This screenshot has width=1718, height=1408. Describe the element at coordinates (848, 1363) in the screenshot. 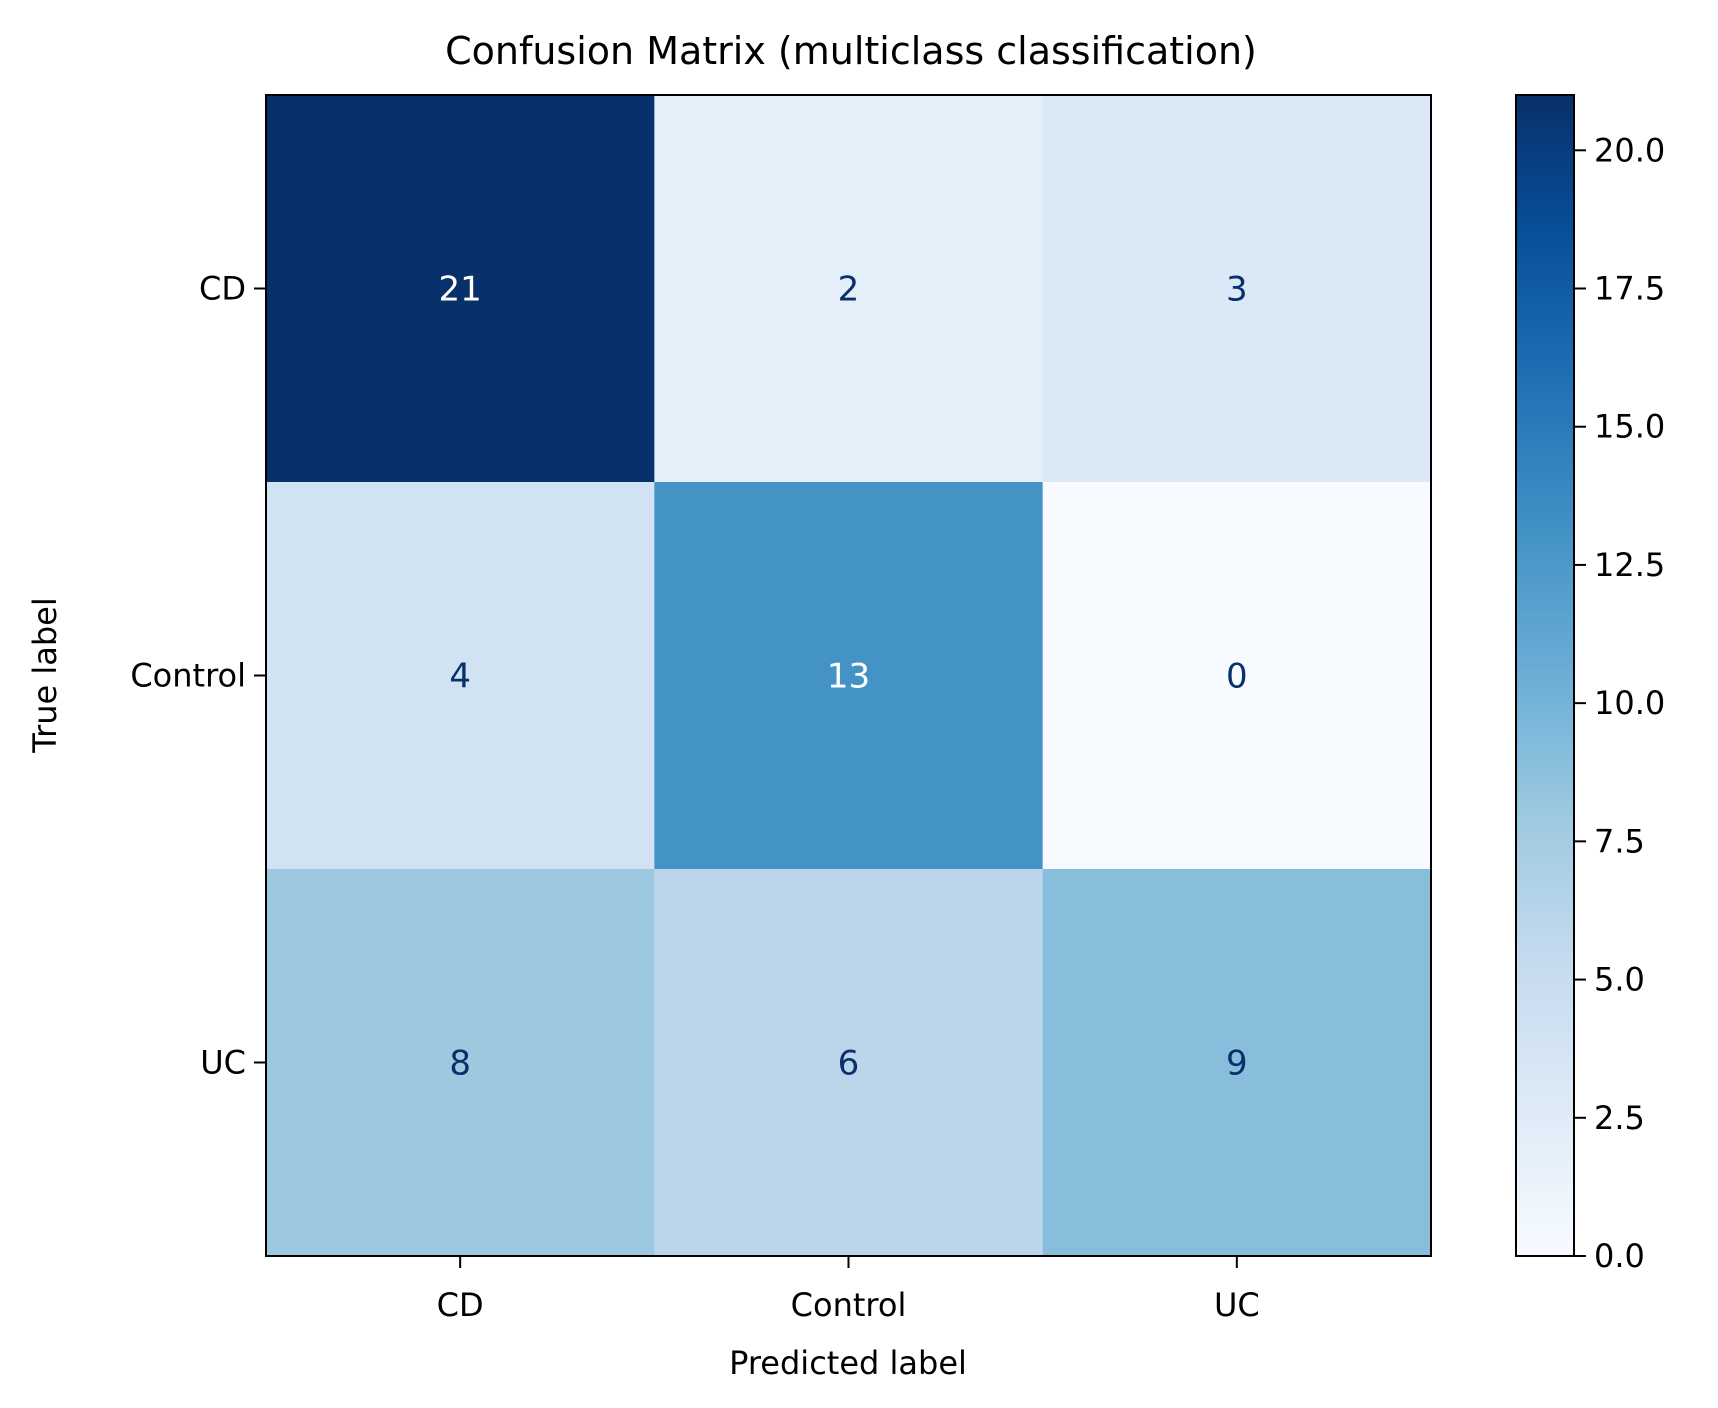

I see `x-axis-label: Predicted label` at that location.